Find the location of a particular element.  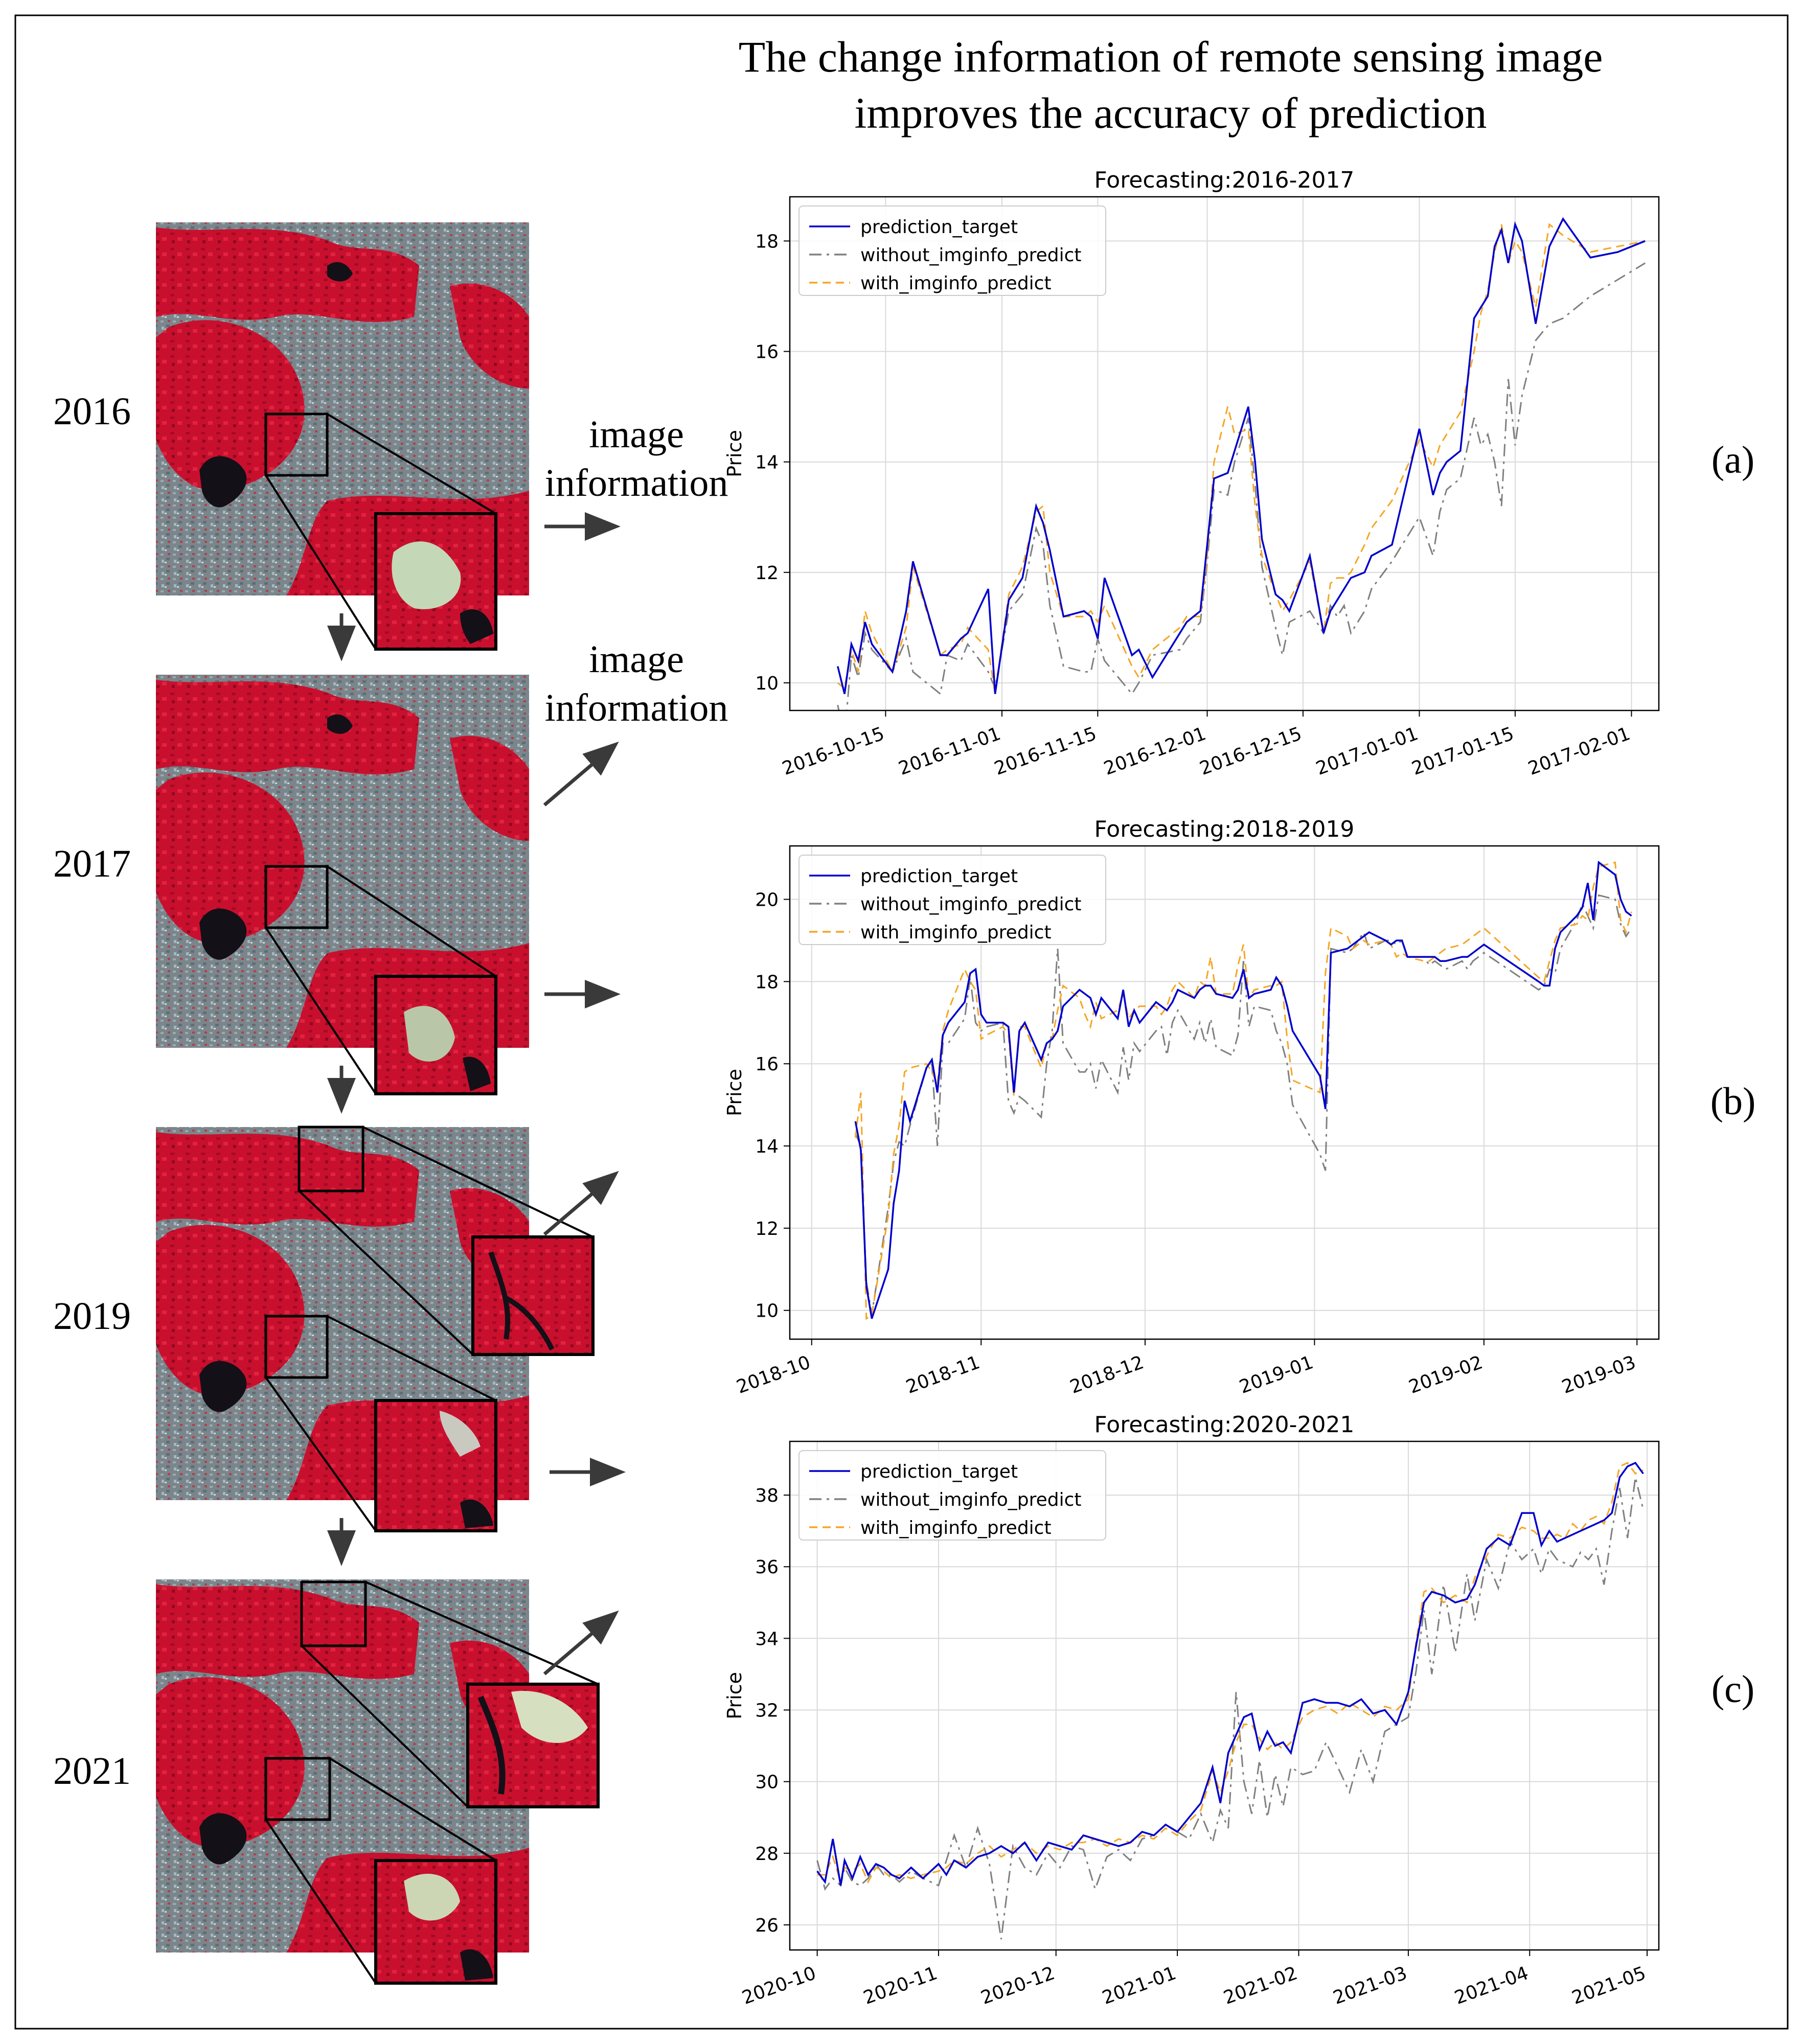

y-tick-label: 32 is located at coordinates (767, 1711).